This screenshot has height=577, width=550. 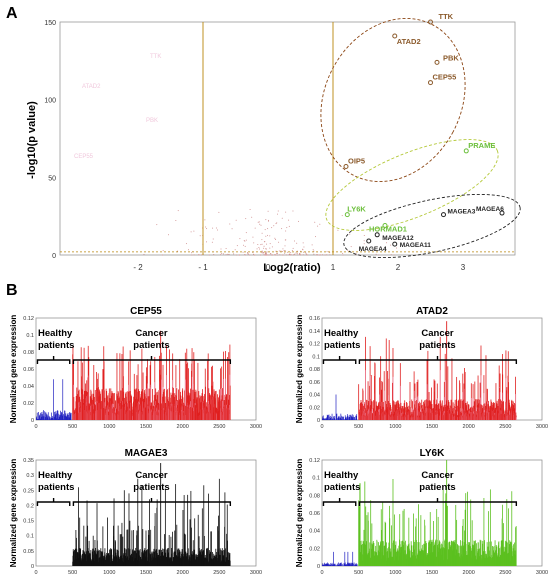 I want to click on healthy-label-line2: patients, so click(x=342, y=487).